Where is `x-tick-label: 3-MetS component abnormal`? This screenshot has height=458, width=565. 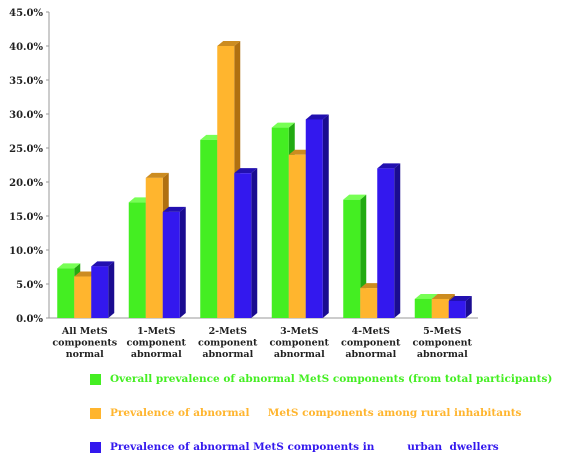
x-tick-label: 3-MetS component abnormal is located at coordinates (300, 343).